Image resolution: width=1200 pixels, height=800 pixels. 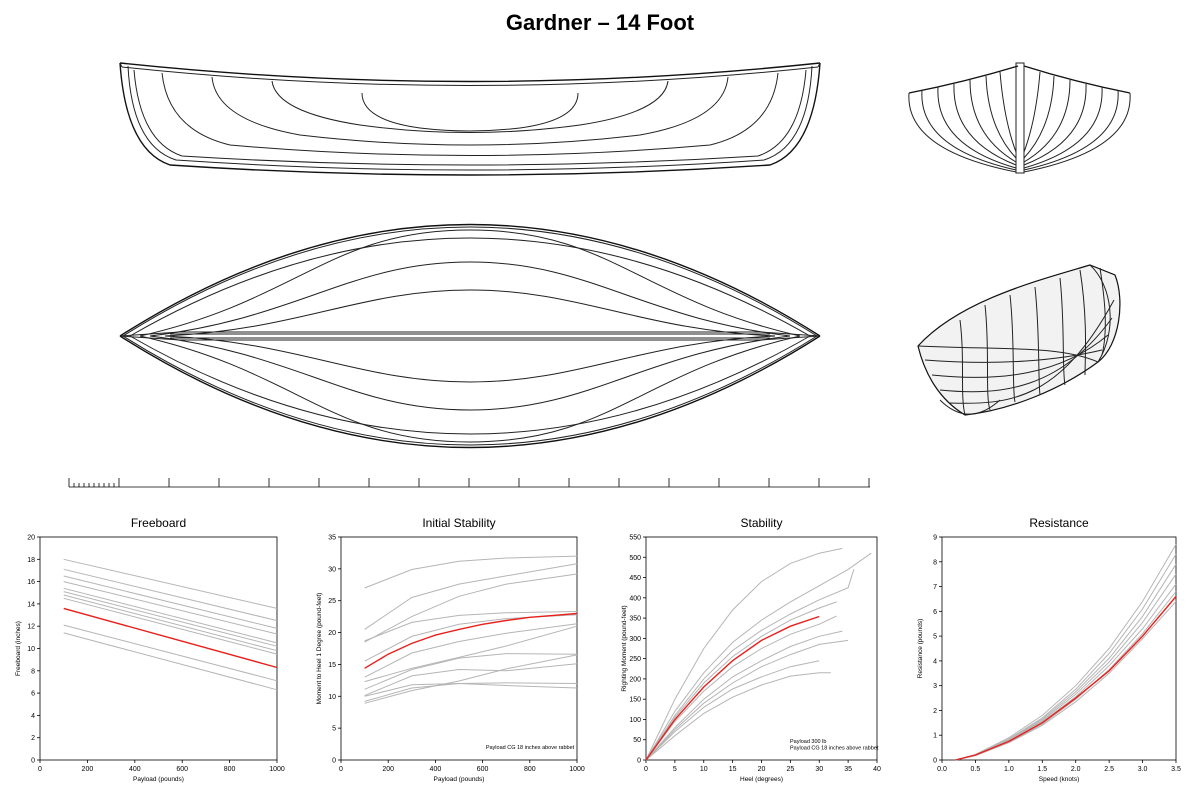 What do you see at coordinates (635, 720) in the screenshot?
I see `y-tick-label: 100` at bounding box center [635, 720].